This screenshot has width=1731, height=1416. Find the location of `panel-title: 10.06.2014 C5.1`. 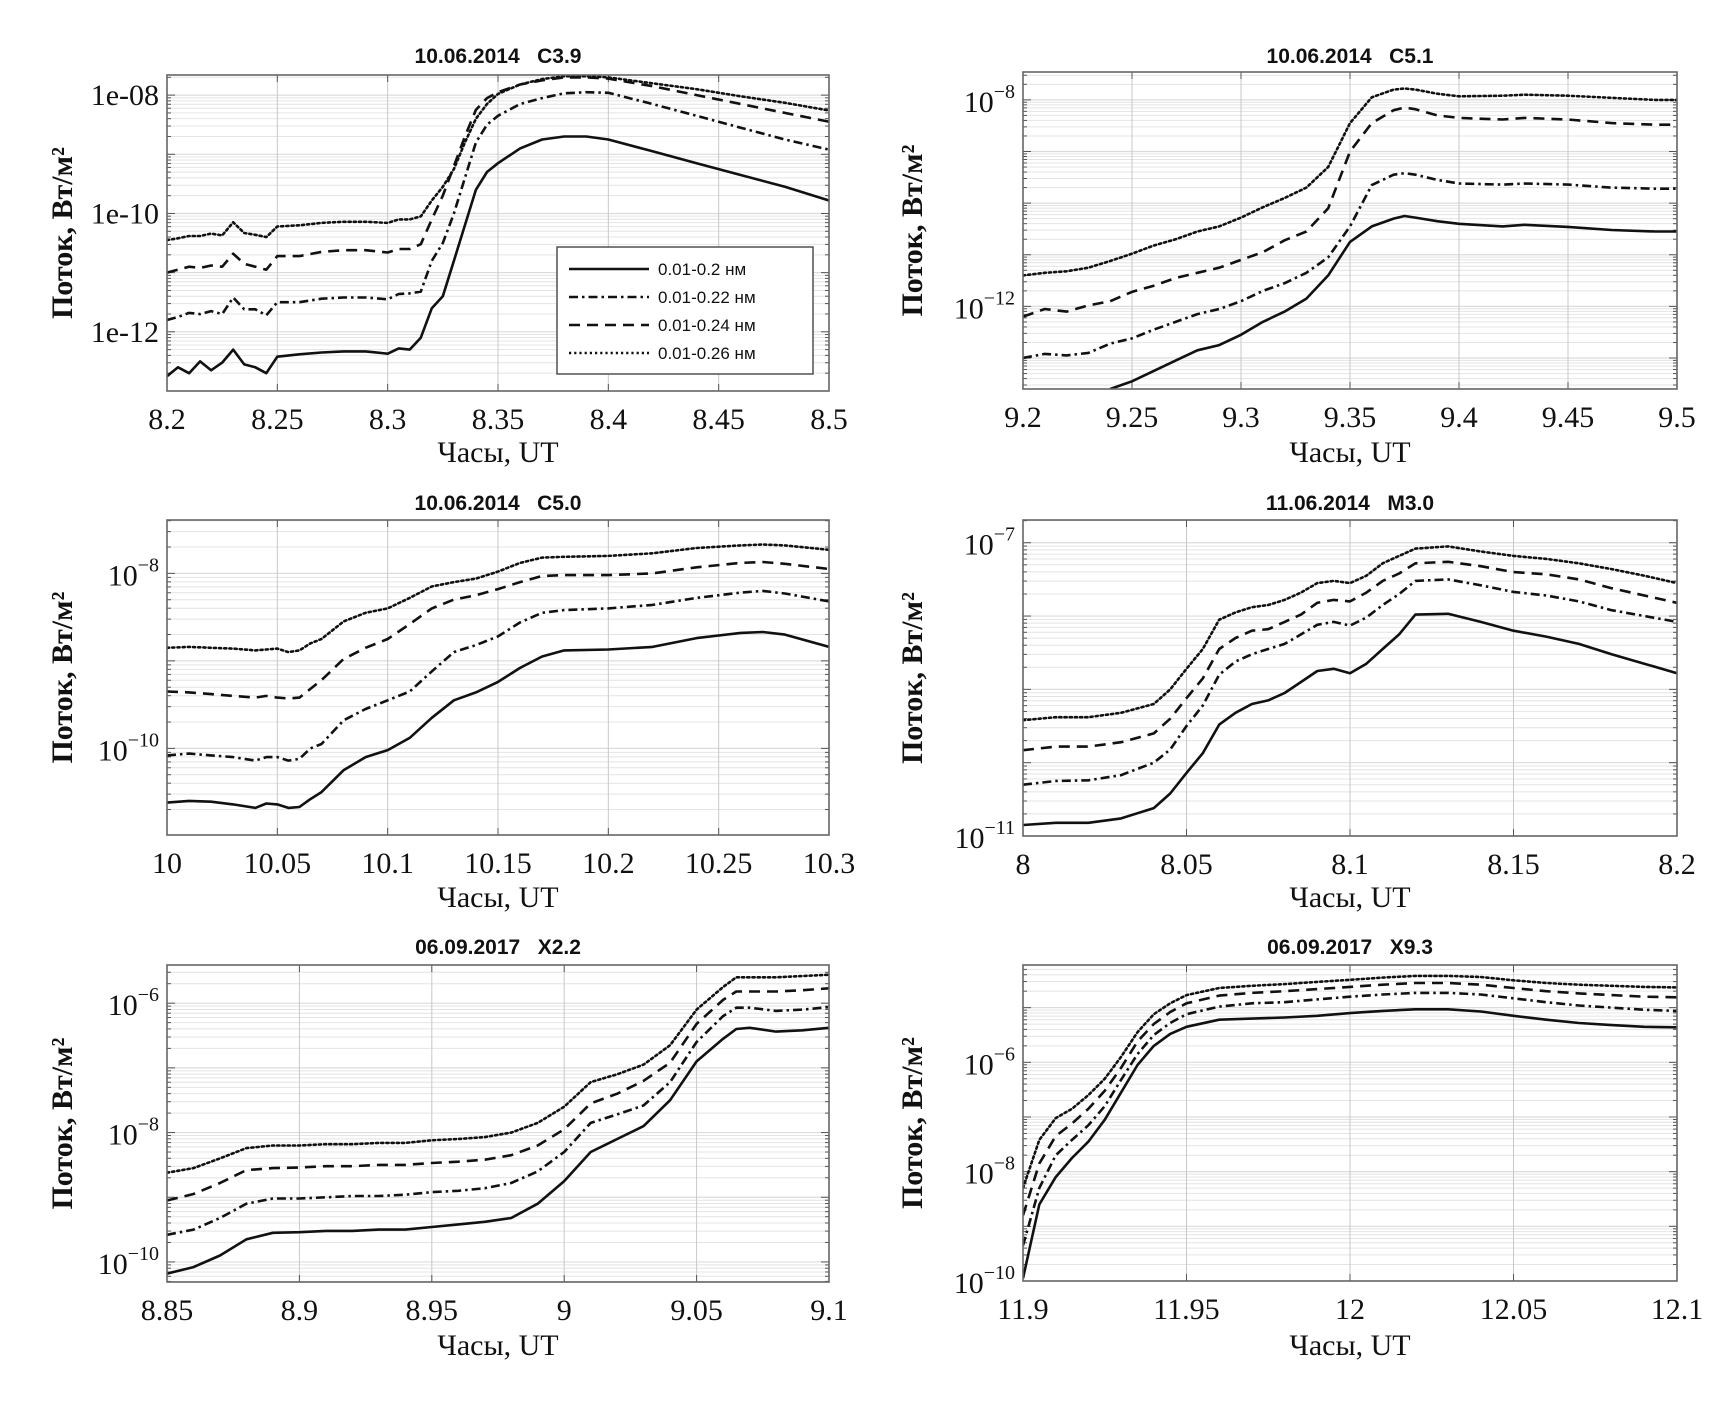

panel-title: 10.06.2014 C5.1 is located at coordinates (1350, 56).